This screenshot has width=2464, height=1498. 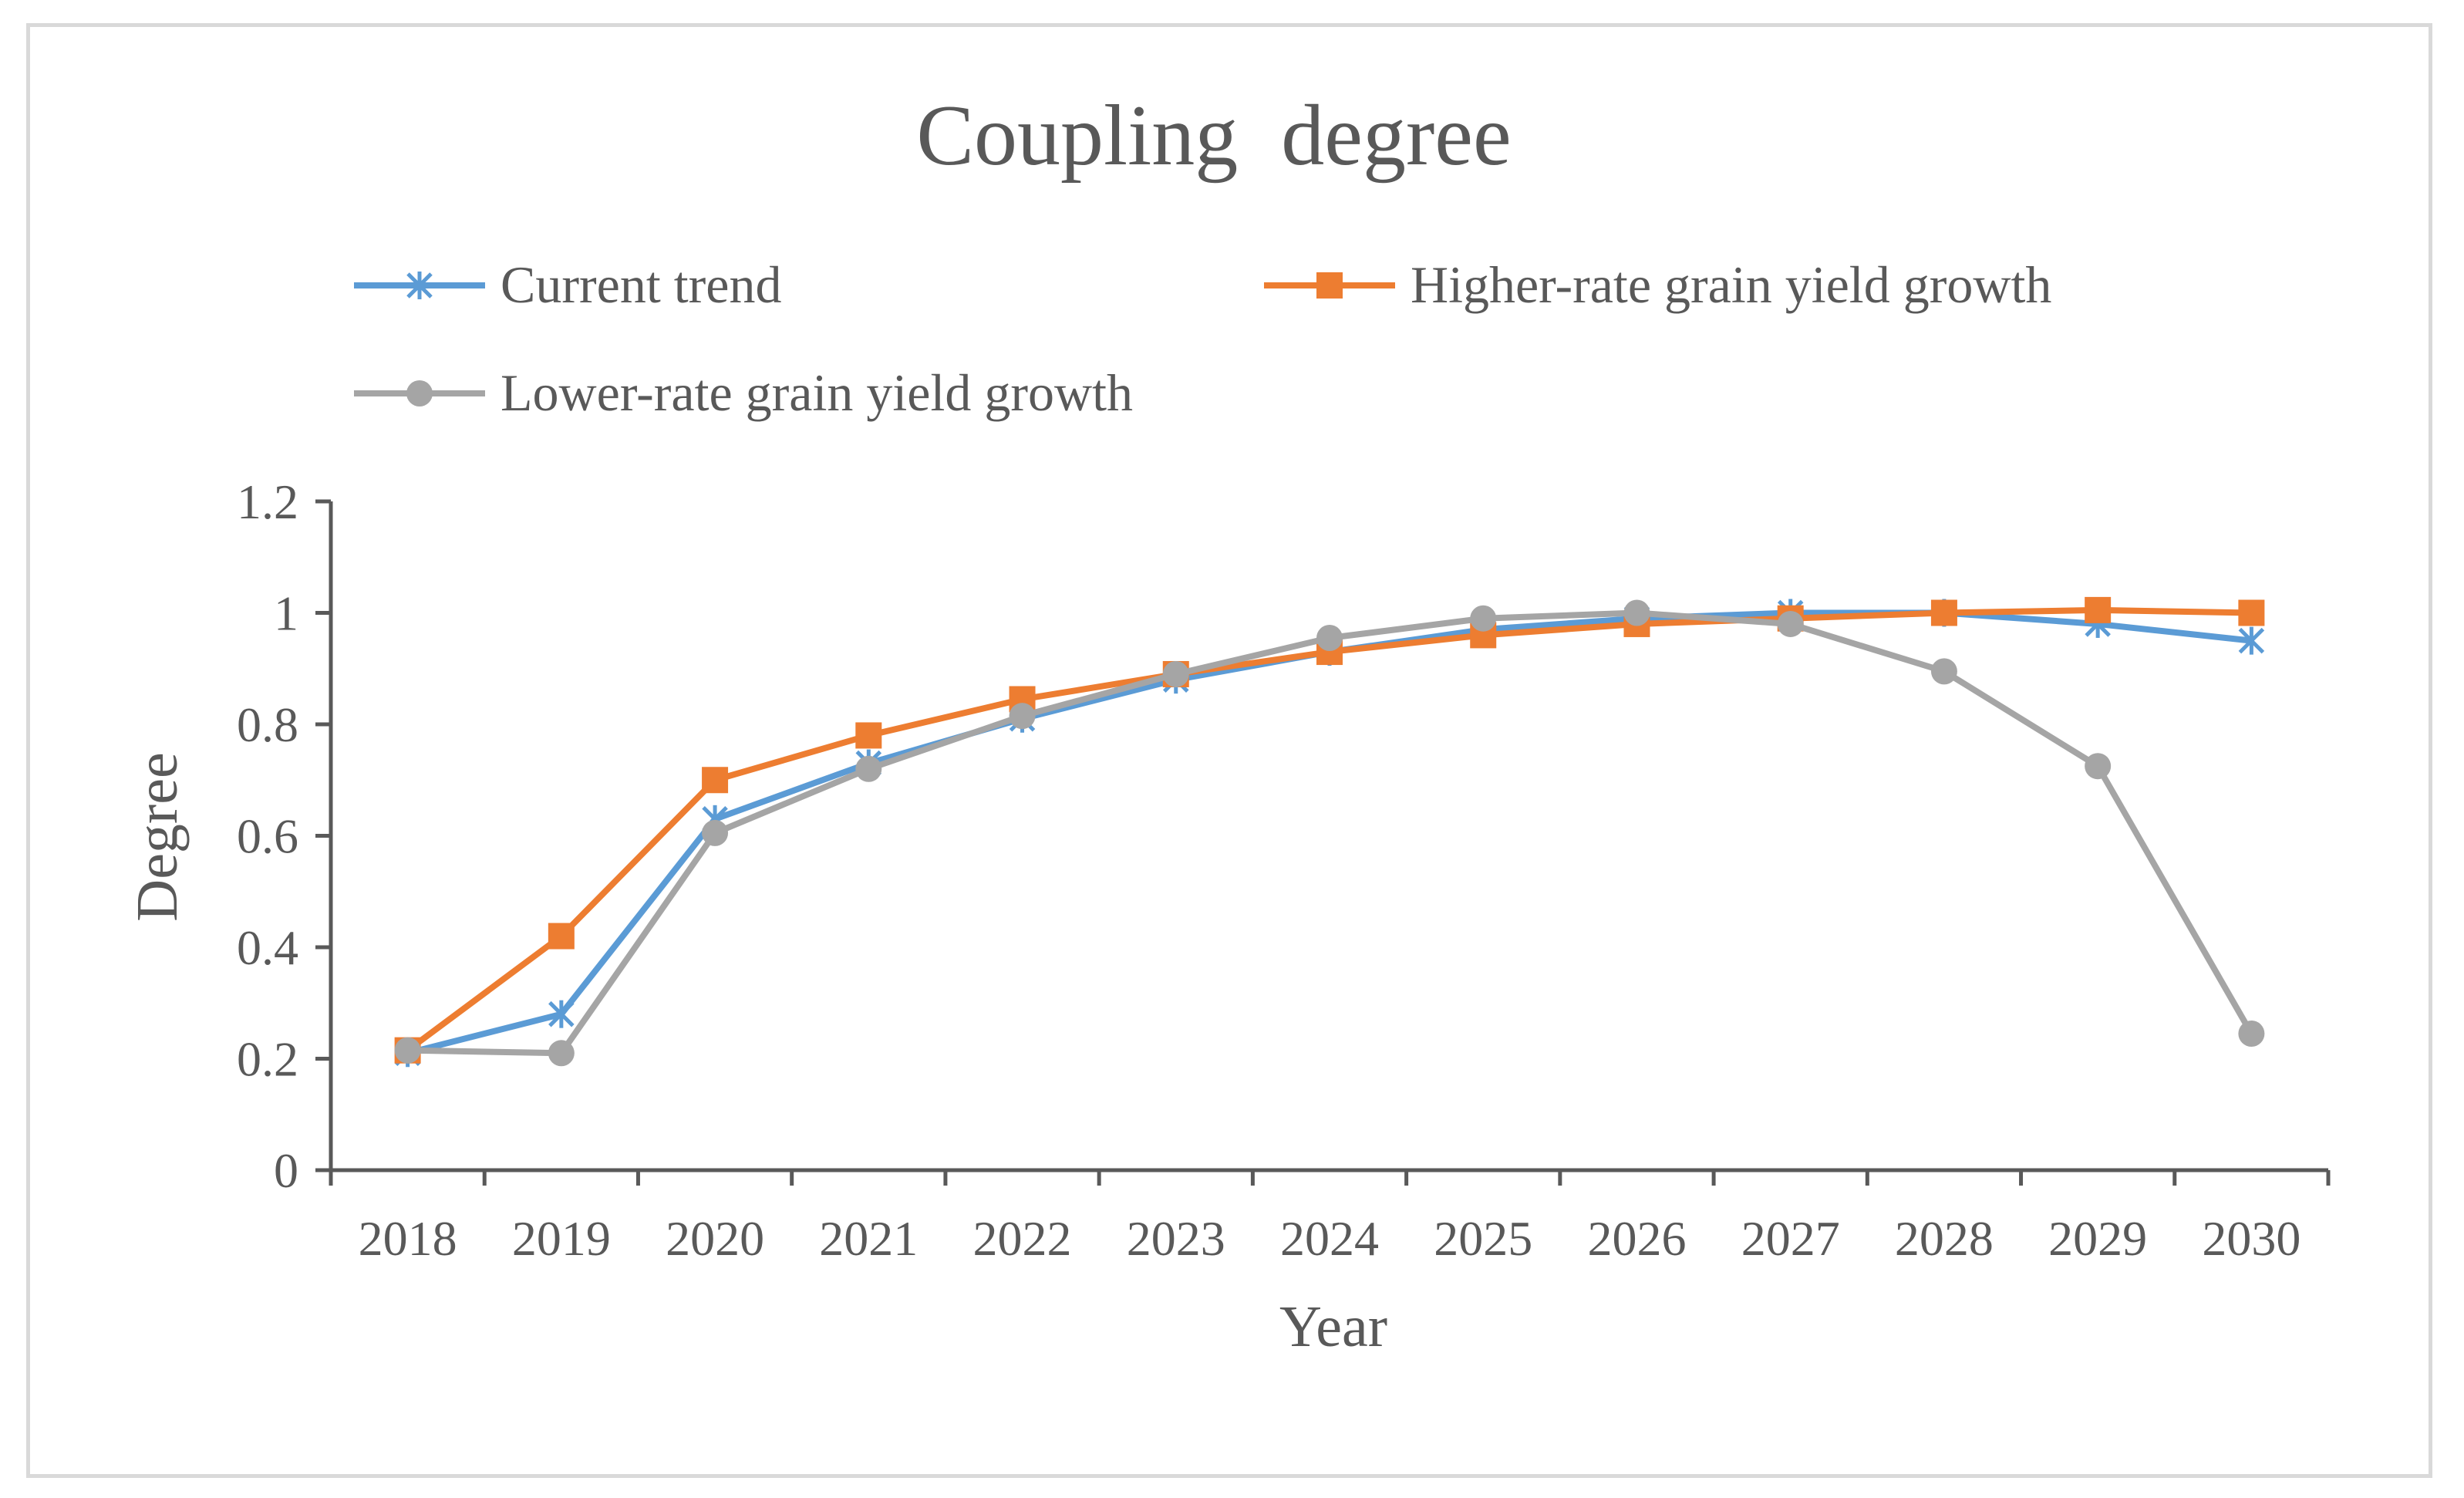 What do you see at coordinates (1176, 1238) in the screenshot?
I see `x-tick-label: 2023` at bounding box center [1176, 1238].